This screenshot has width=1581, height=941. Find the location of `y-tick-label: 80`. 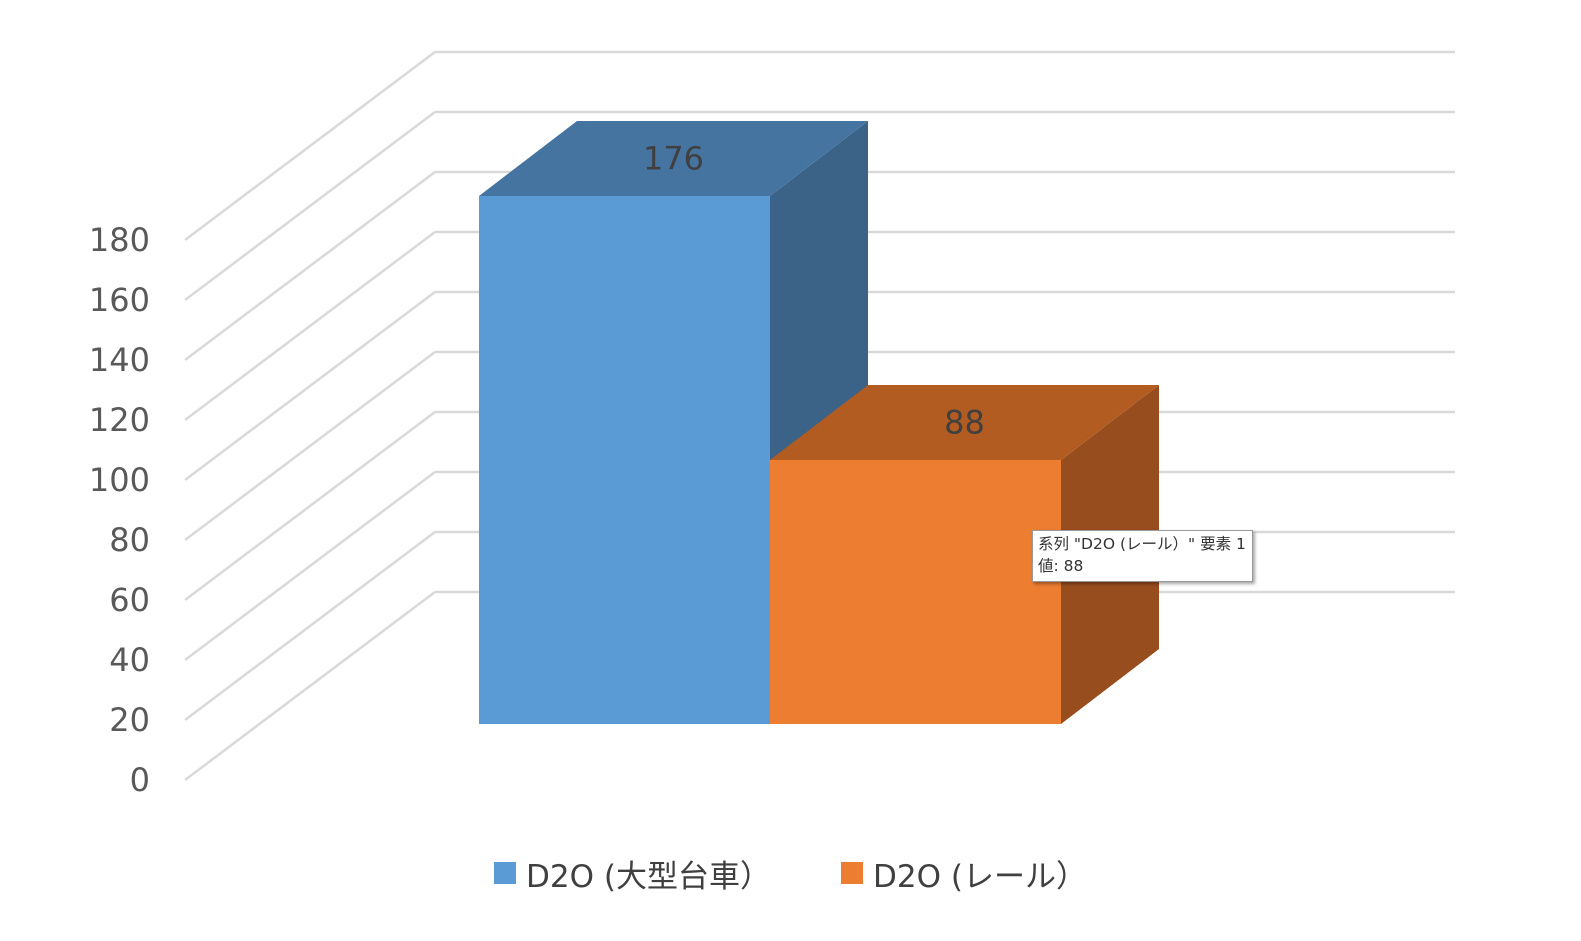

y-tick-label: 80 is located at coordinates (129, 540).